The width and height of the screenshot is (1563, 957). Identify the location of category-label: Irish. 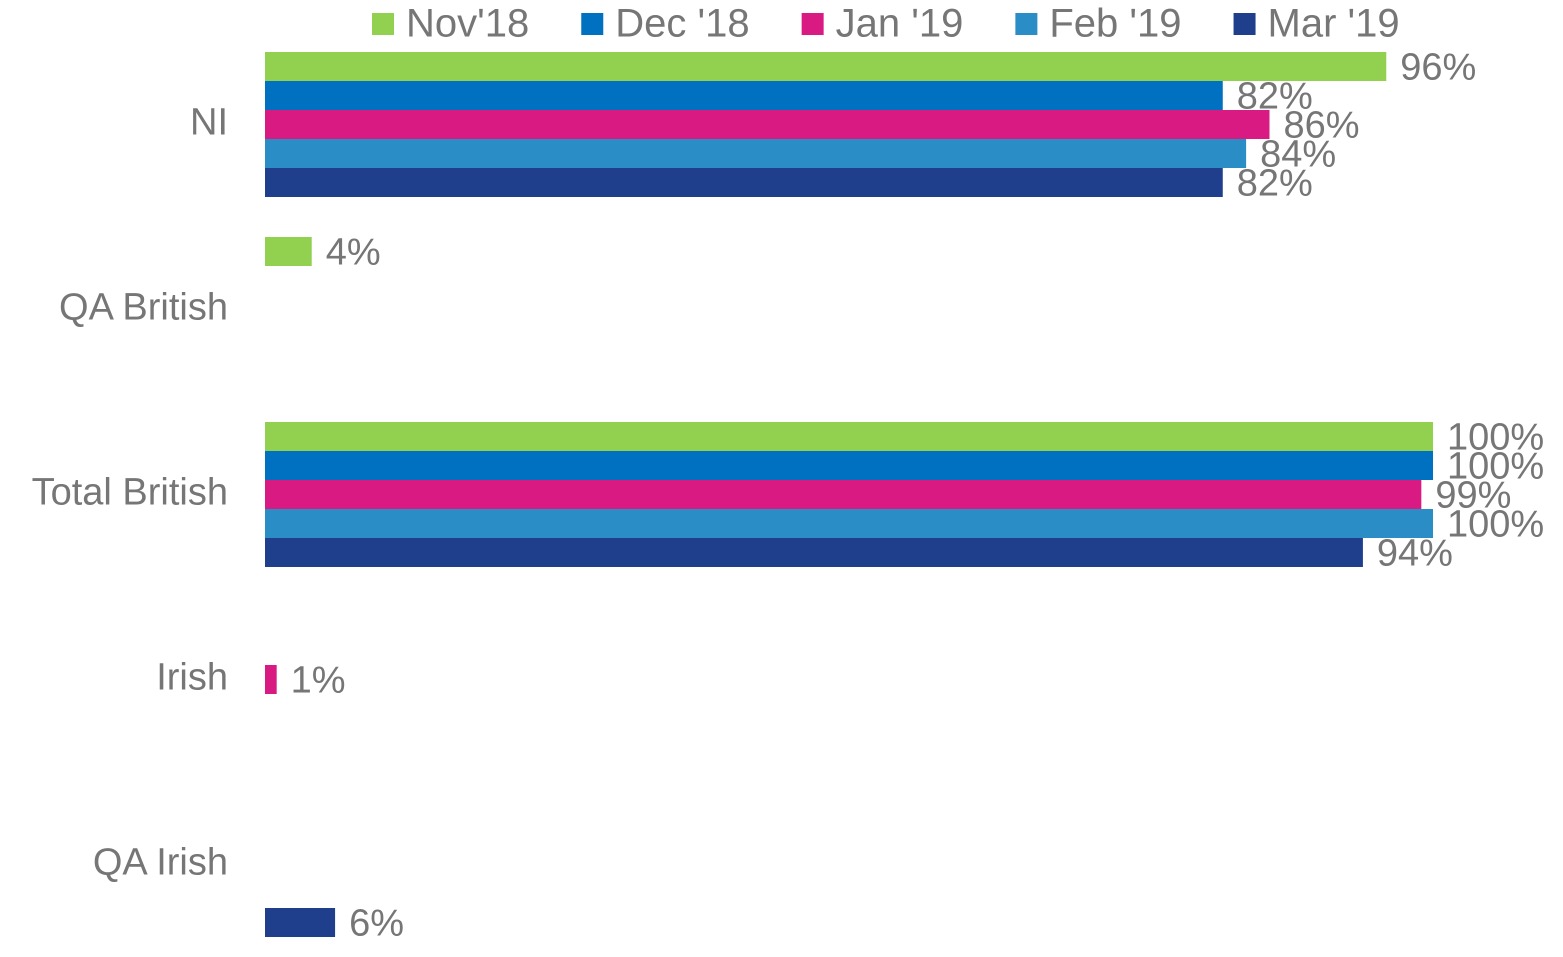
(192, 678).